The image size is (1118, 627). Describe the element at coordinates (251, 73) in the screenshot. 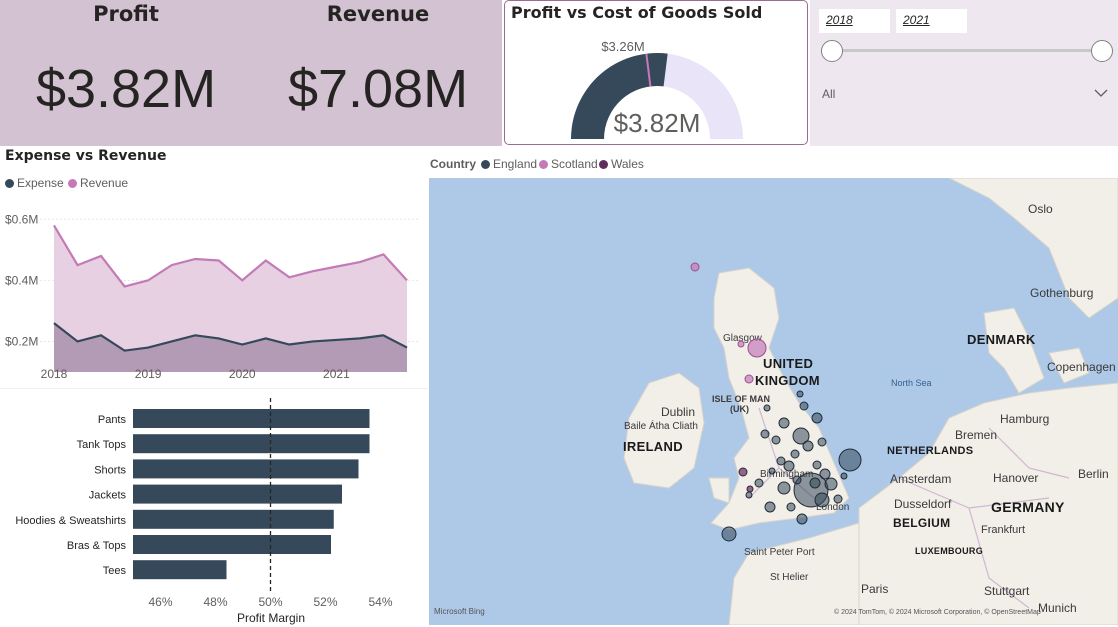

I see `kpi-panel: Profit $3.82M Revenue $7.08M` at that location.